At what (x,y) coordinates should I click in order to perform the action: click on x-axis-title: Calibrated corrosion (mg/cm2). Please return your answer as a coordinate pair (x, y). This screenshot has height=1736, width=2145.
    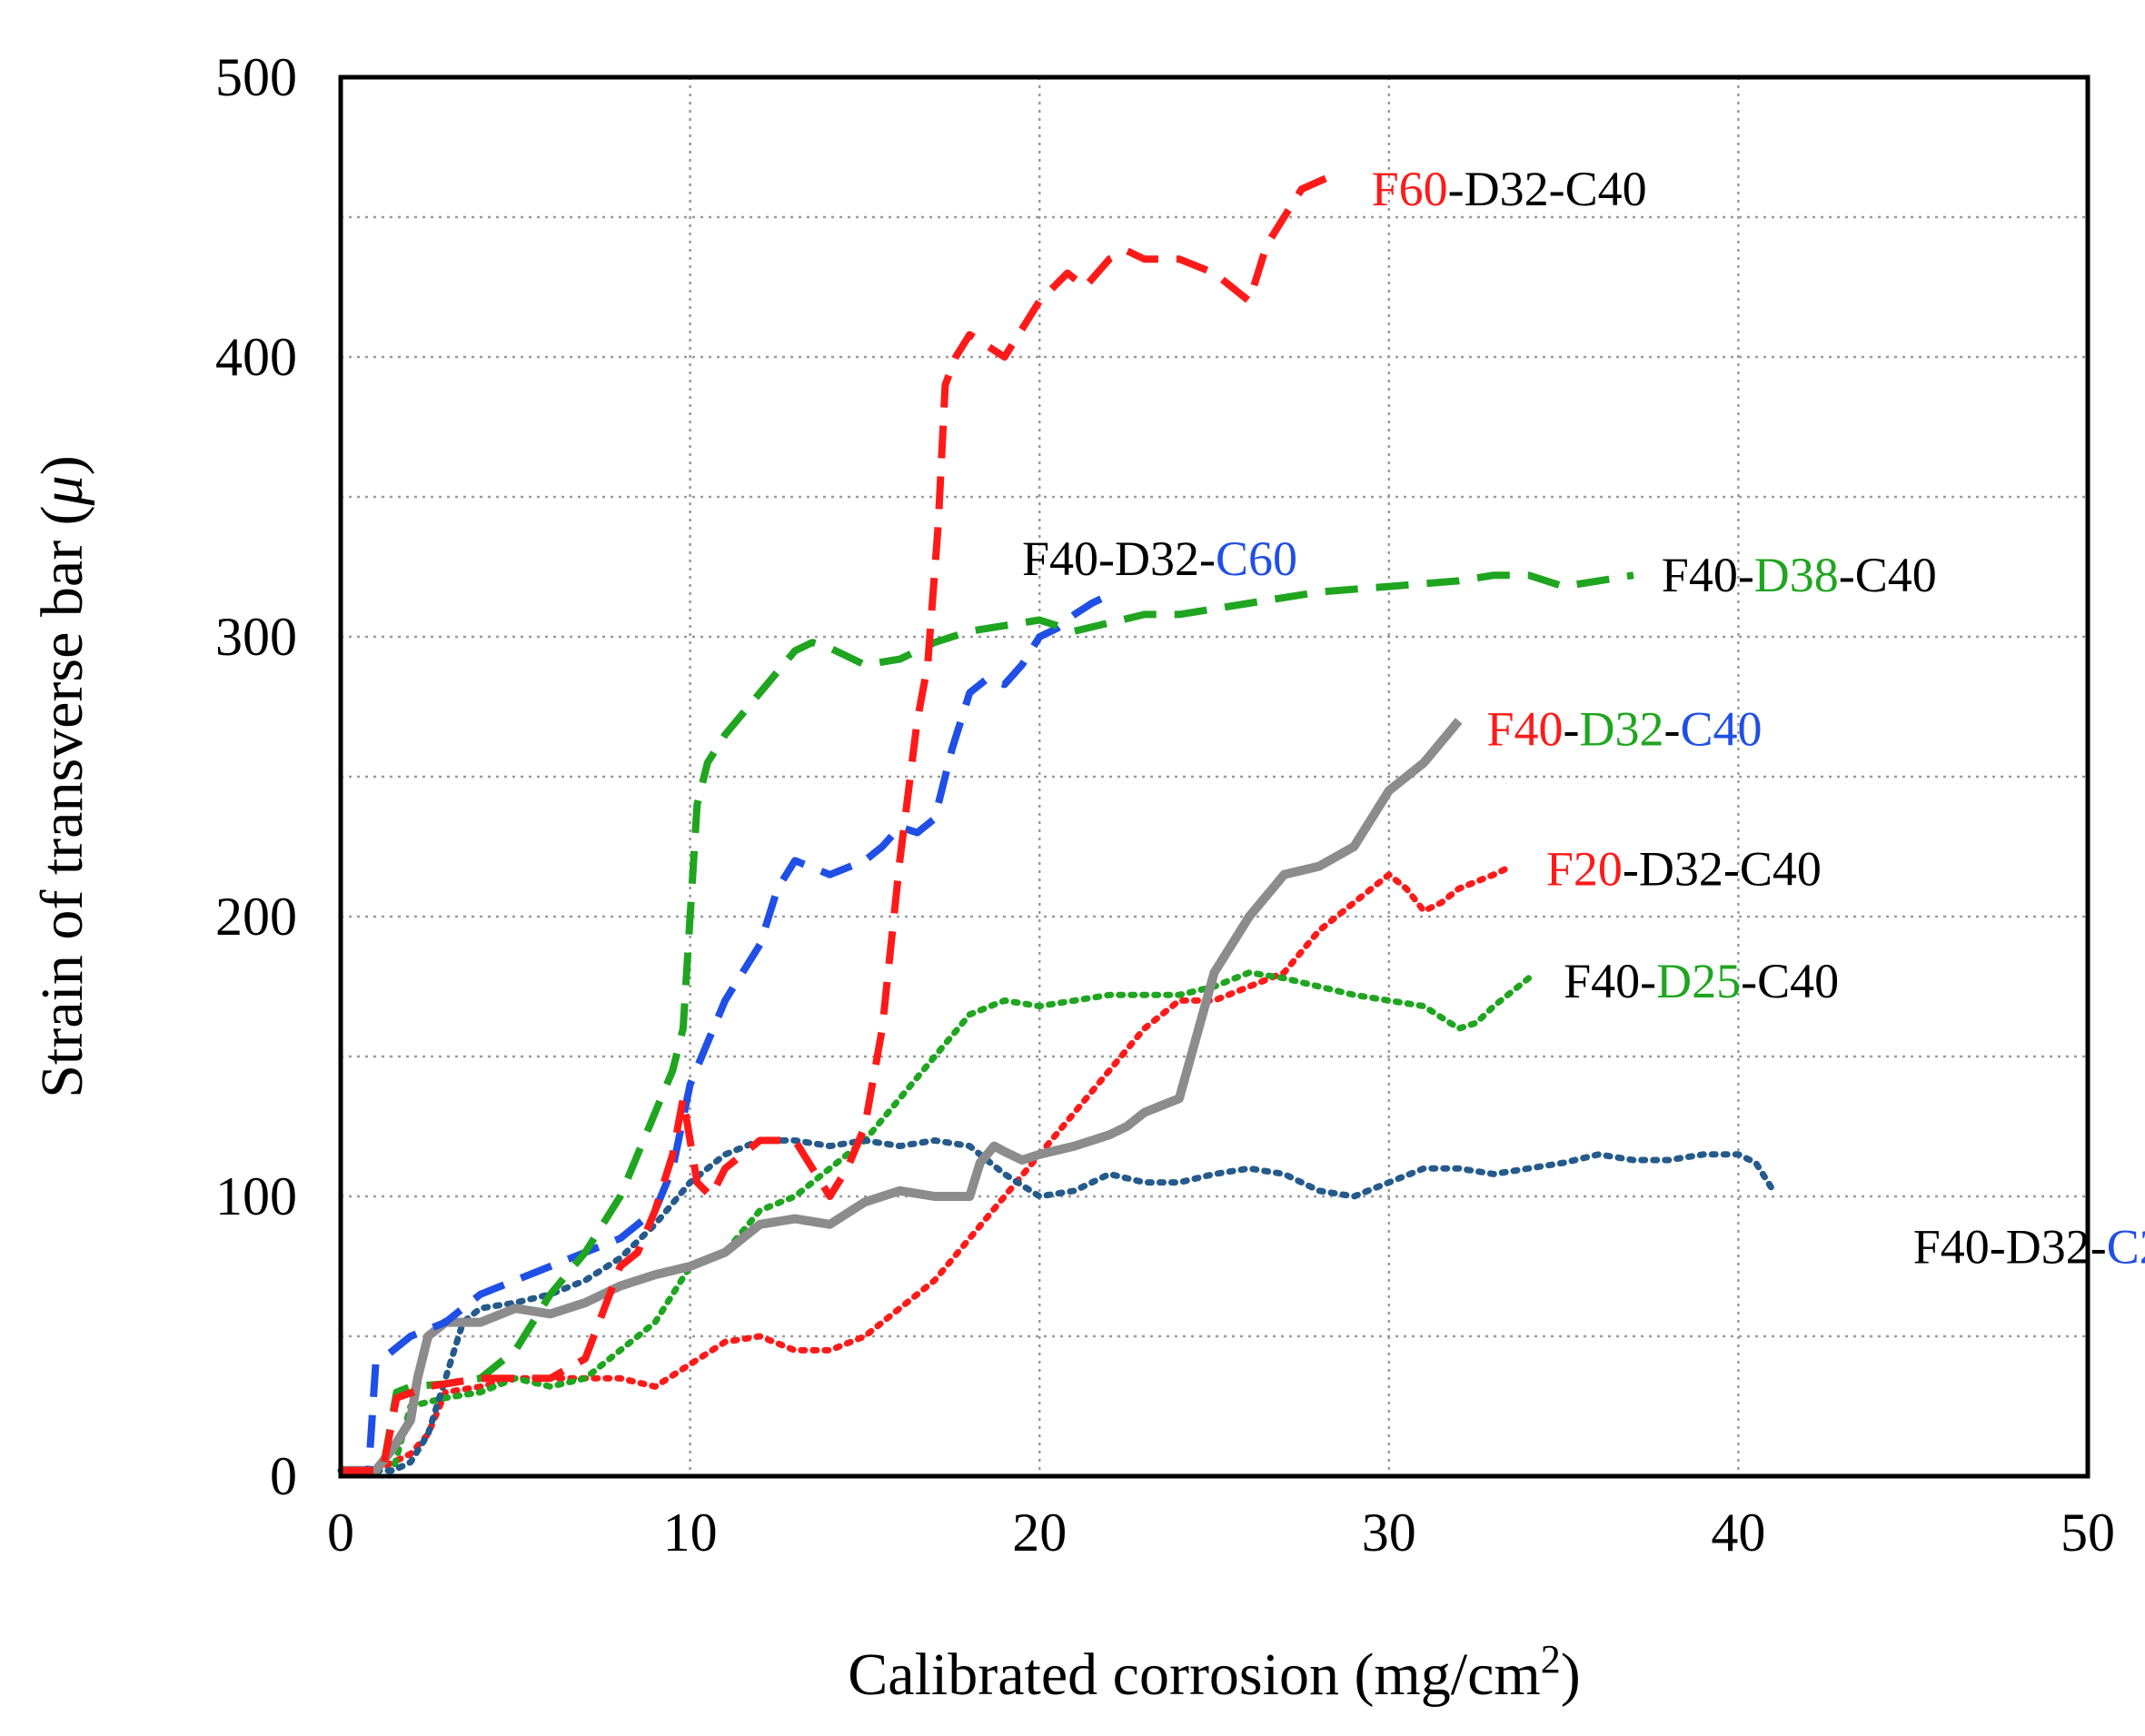
    Looking at the image, I should click on (1214, 1673).